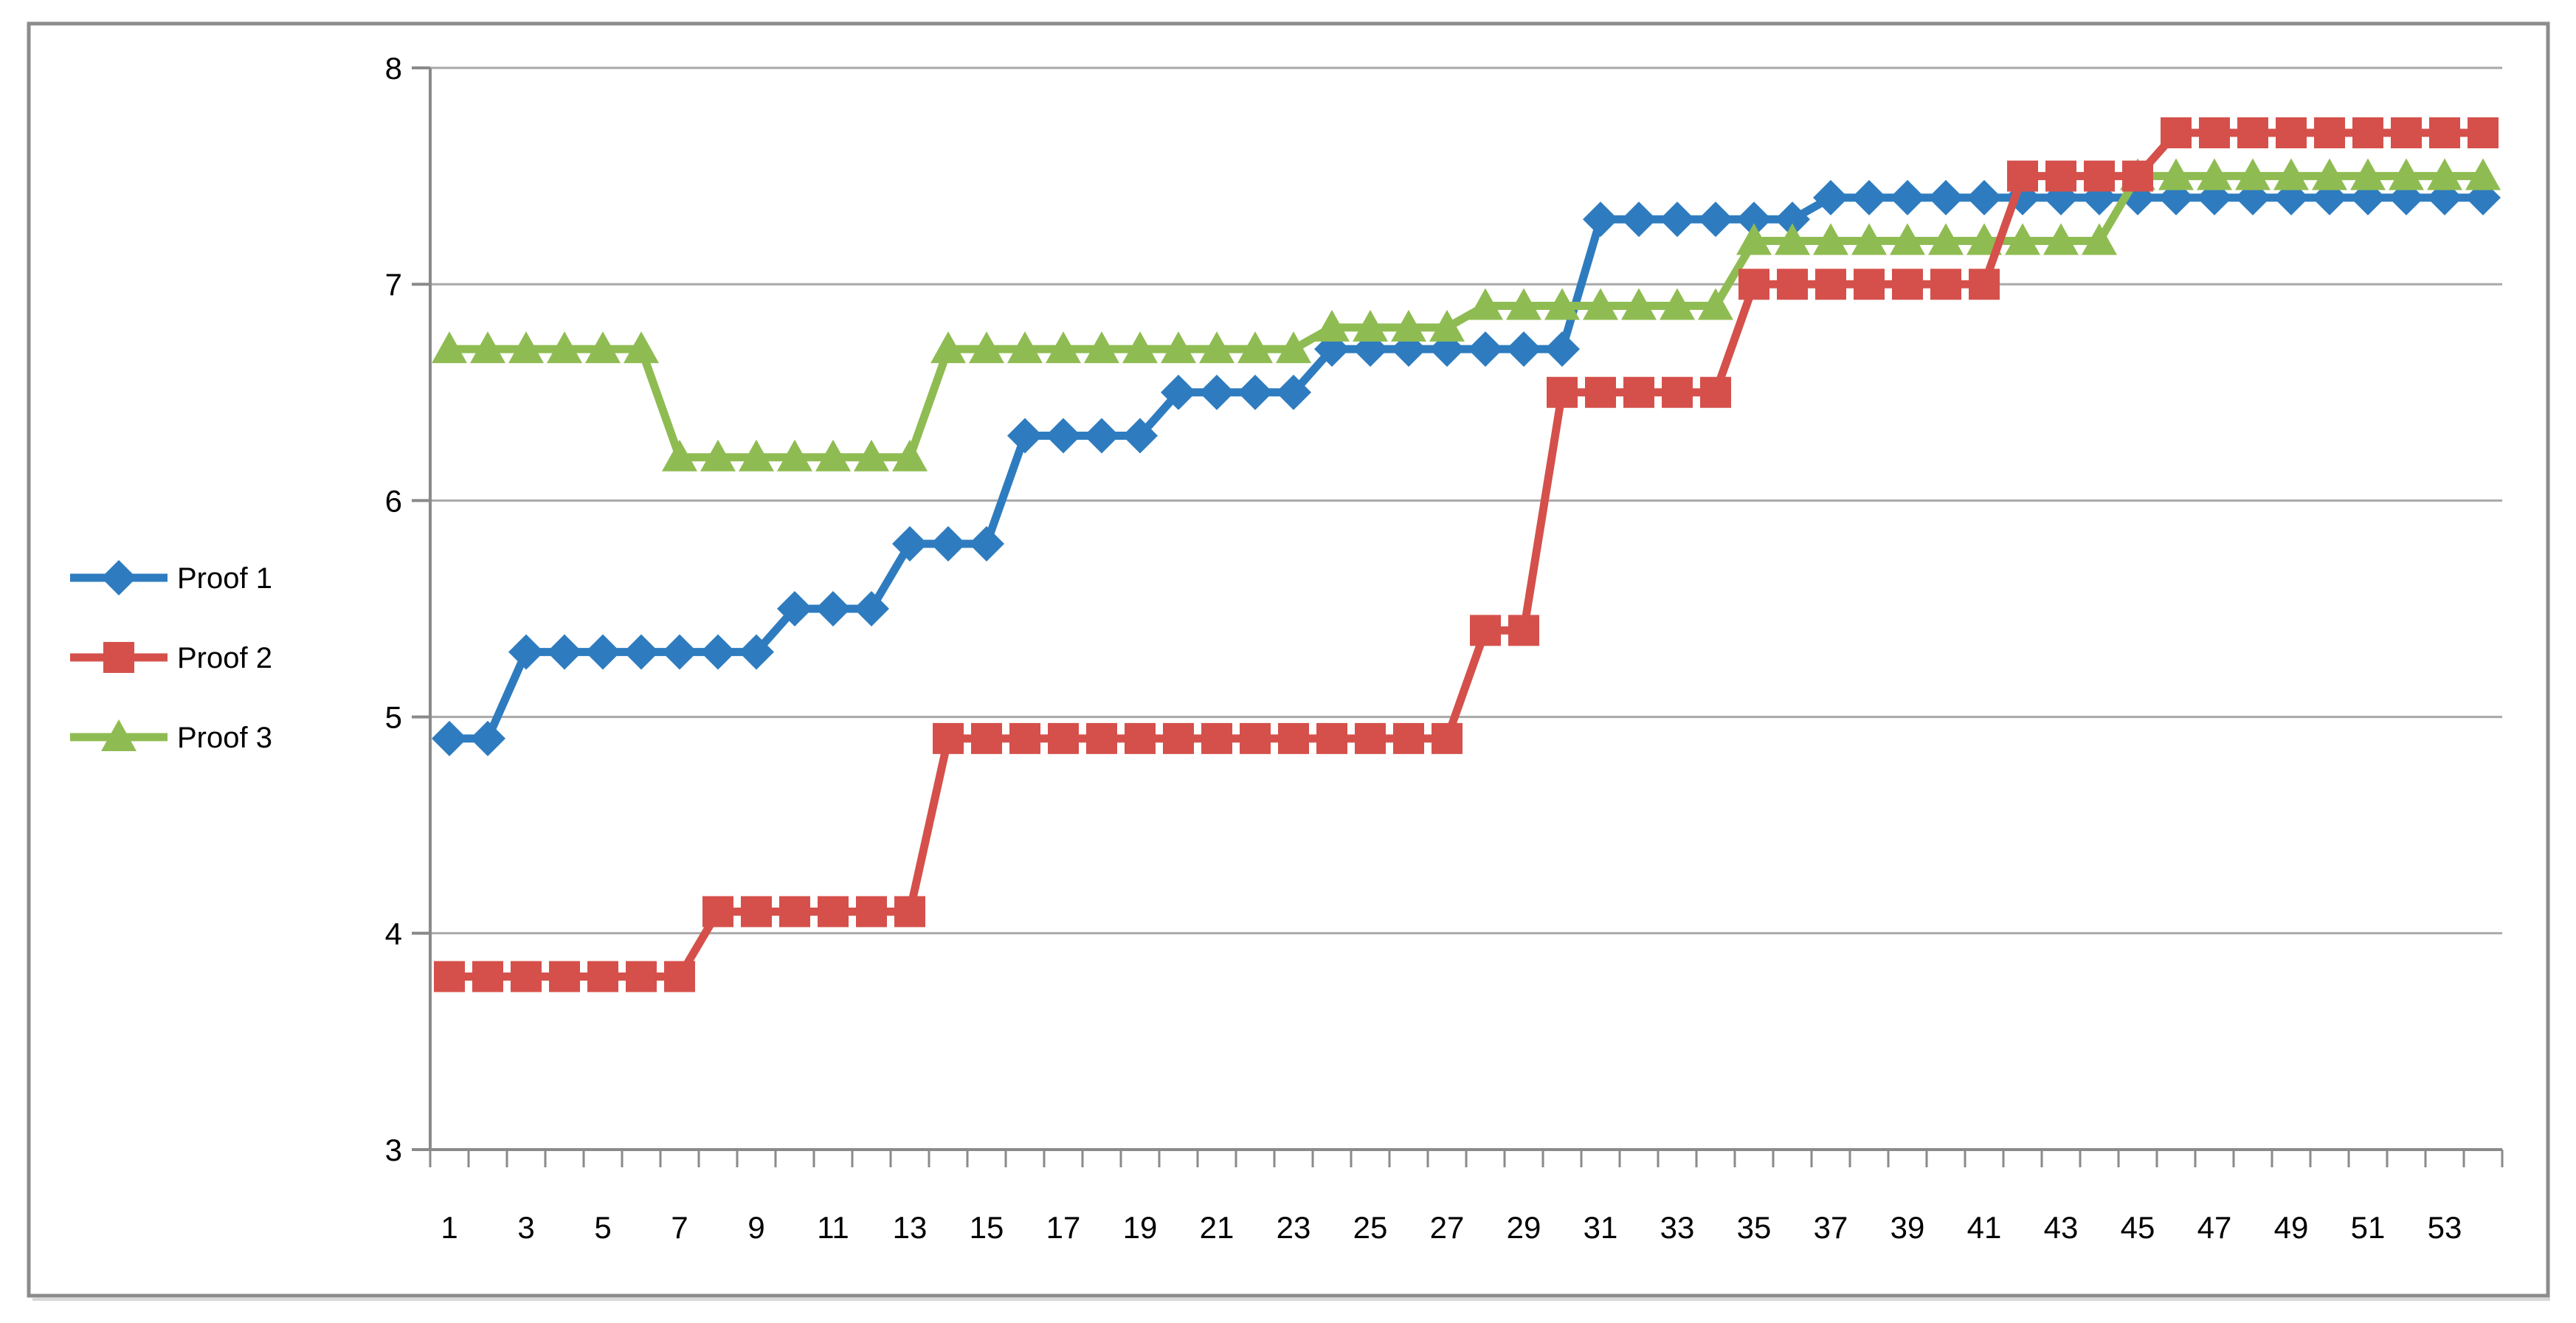 This screenshot has width=2576, height=1323. What do you see at coordinates (2214, 1227) in the screenshot?
I see `x-axis-label-47: 47` at bounding box center [2214, 1227].